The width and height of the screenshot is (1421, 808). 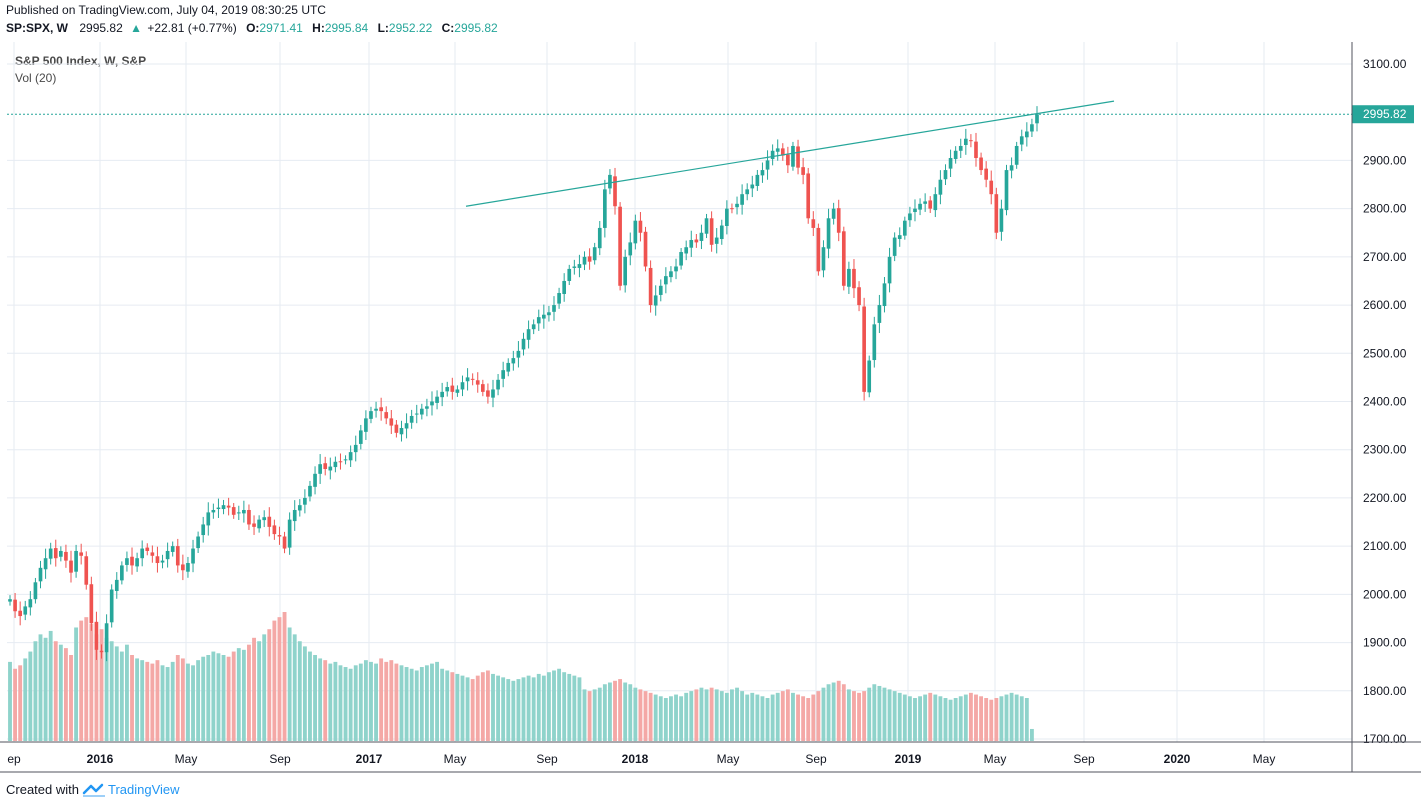 I want to click on price-tick-label: 2500.00, so click(x=1385, y=353).